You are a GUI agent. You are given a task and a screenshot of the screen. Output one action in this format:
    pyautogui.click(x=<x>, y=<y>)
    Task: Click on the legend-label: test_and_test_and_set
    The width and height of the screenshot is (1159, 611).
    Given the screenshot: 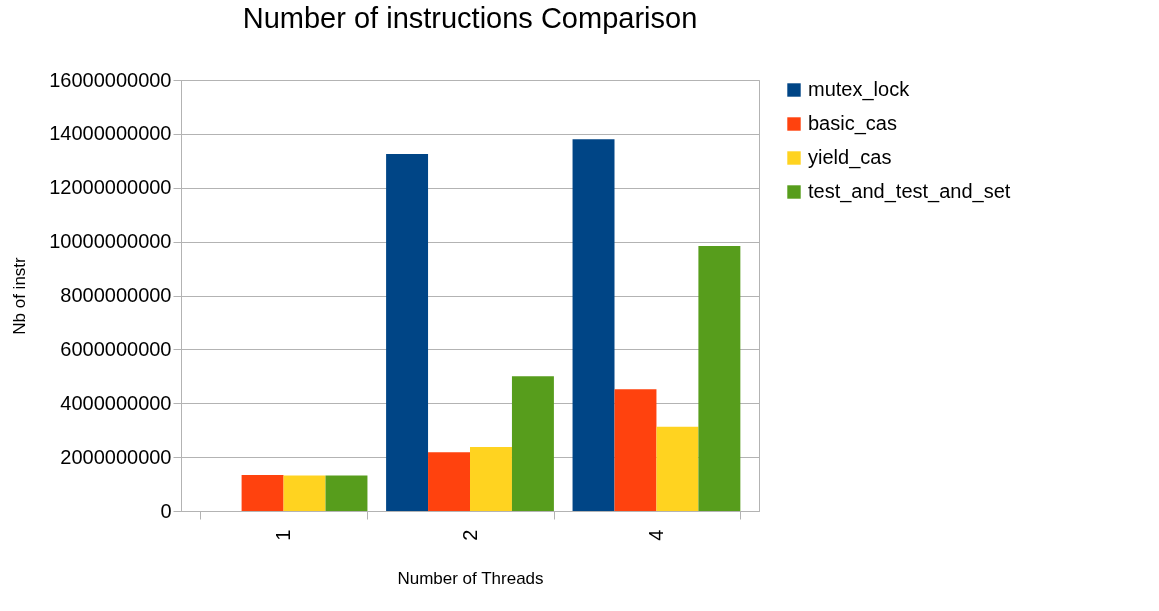 What is the action you would take?
    pyautogui.click(x=909, y=191)
    